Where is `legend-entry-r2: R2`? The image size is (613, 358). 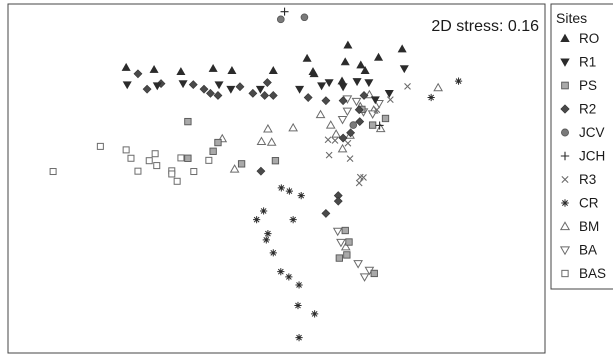
legend-entry-r2: R2 is located at coordinates (578, 109).